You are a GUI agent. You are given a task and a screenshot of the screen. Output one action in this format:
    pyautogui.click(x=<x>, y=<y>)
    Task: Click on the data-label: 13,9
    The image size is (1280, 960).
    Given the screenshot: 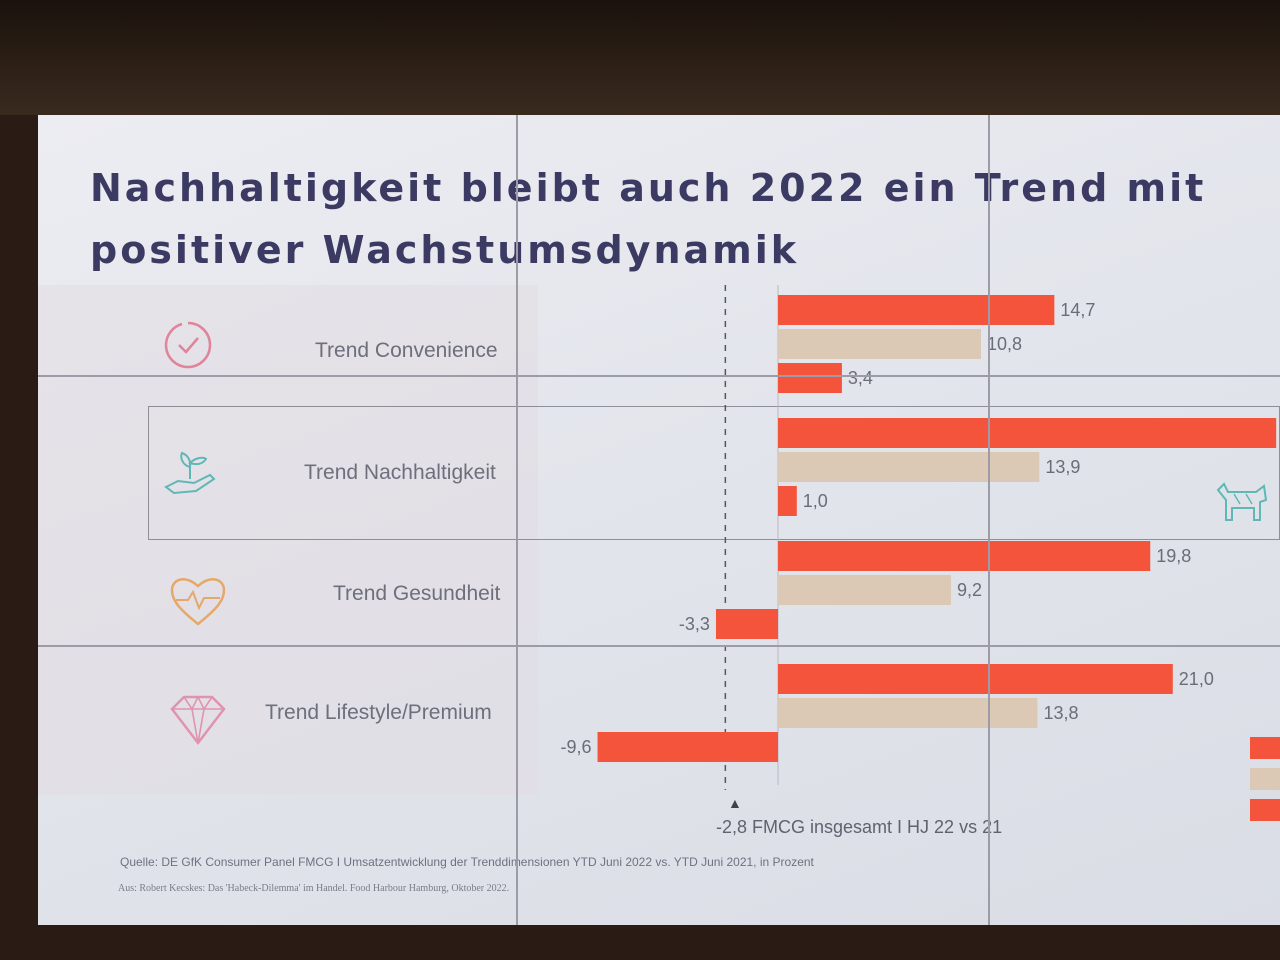 What is the action you would take?
    pyautogui.click(x=1062, y=467)
    